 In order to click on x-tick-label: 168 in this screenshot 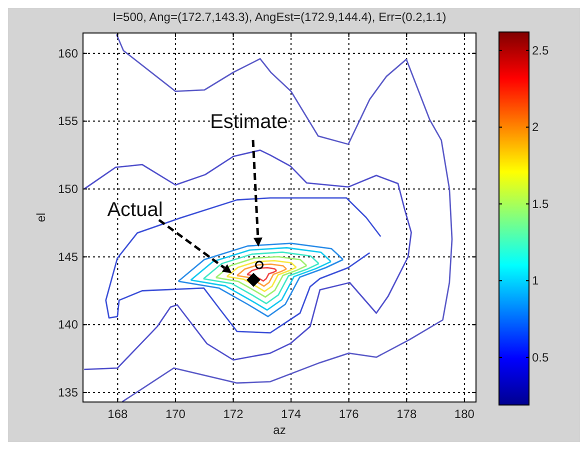, I will do `click(118, 414)`.